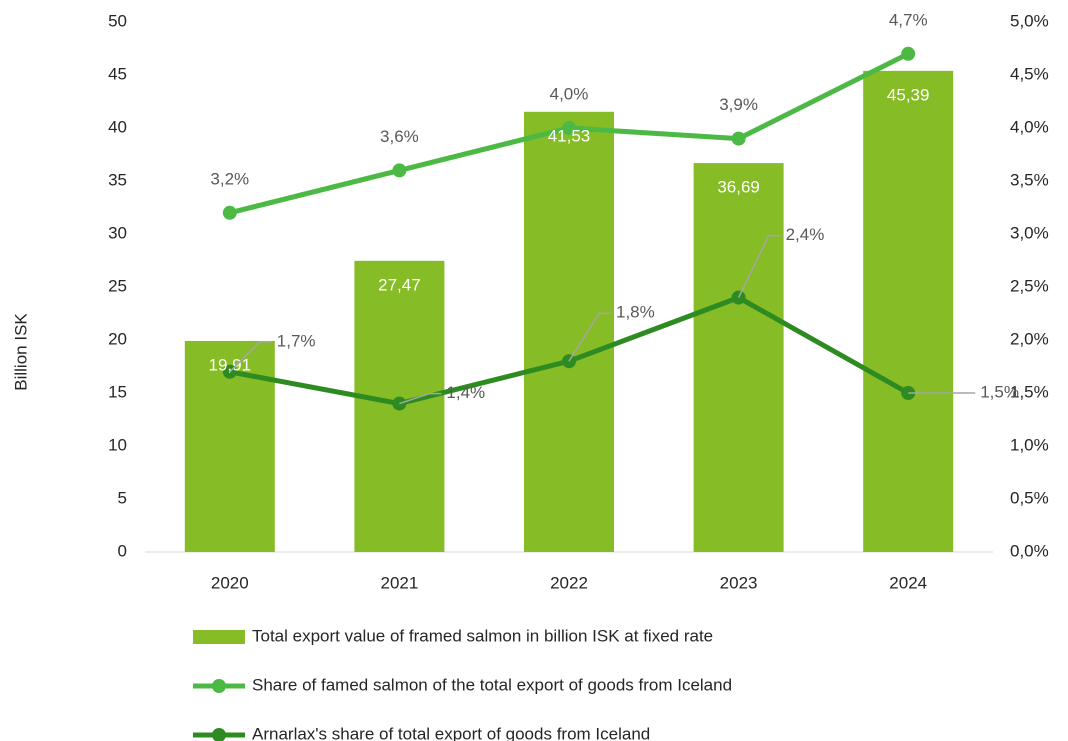 This screenshot has width=1068, height=741. What do you see at coordinates (117, 444) in the screenshot?
I see `y-tick-label: 10` at bounding box center [117, 444].